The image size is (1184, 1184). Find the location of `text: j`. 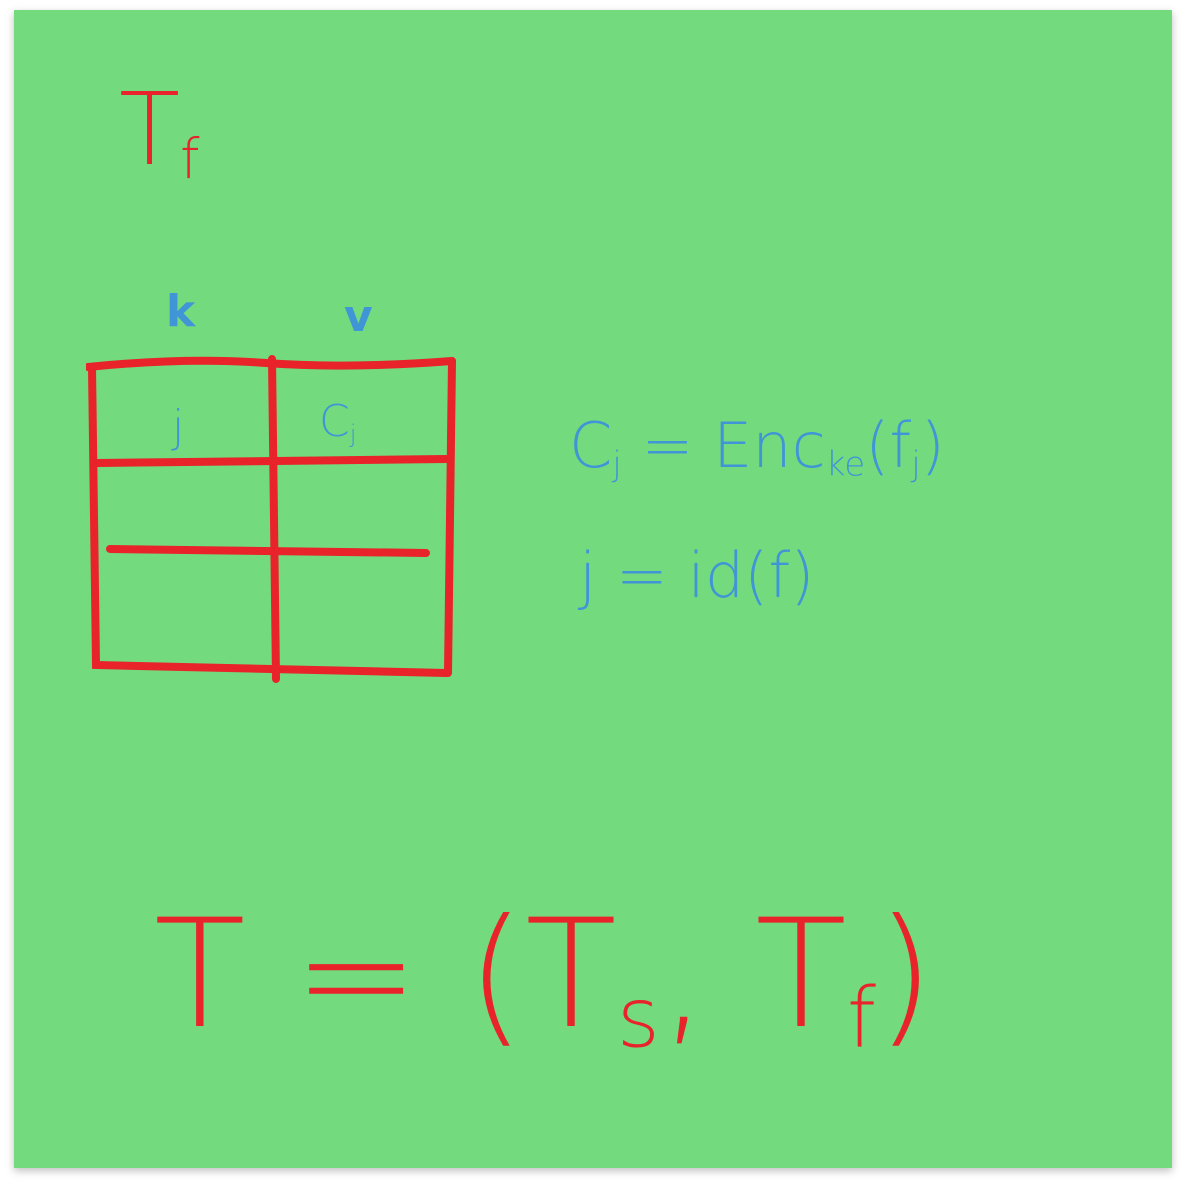

text: j is located at coordinates (178, 426).